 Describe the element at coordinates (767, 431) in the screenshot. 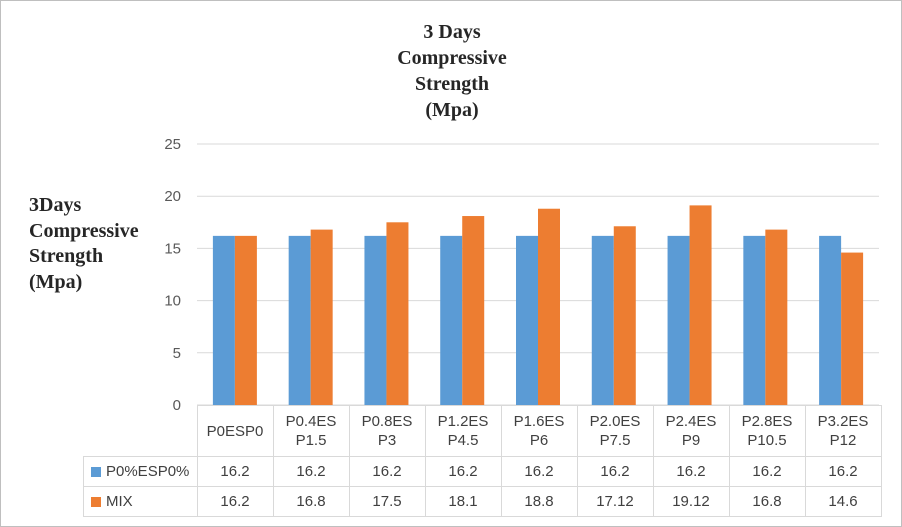

I see `category-label: P2.8ES P10.5` at that location.